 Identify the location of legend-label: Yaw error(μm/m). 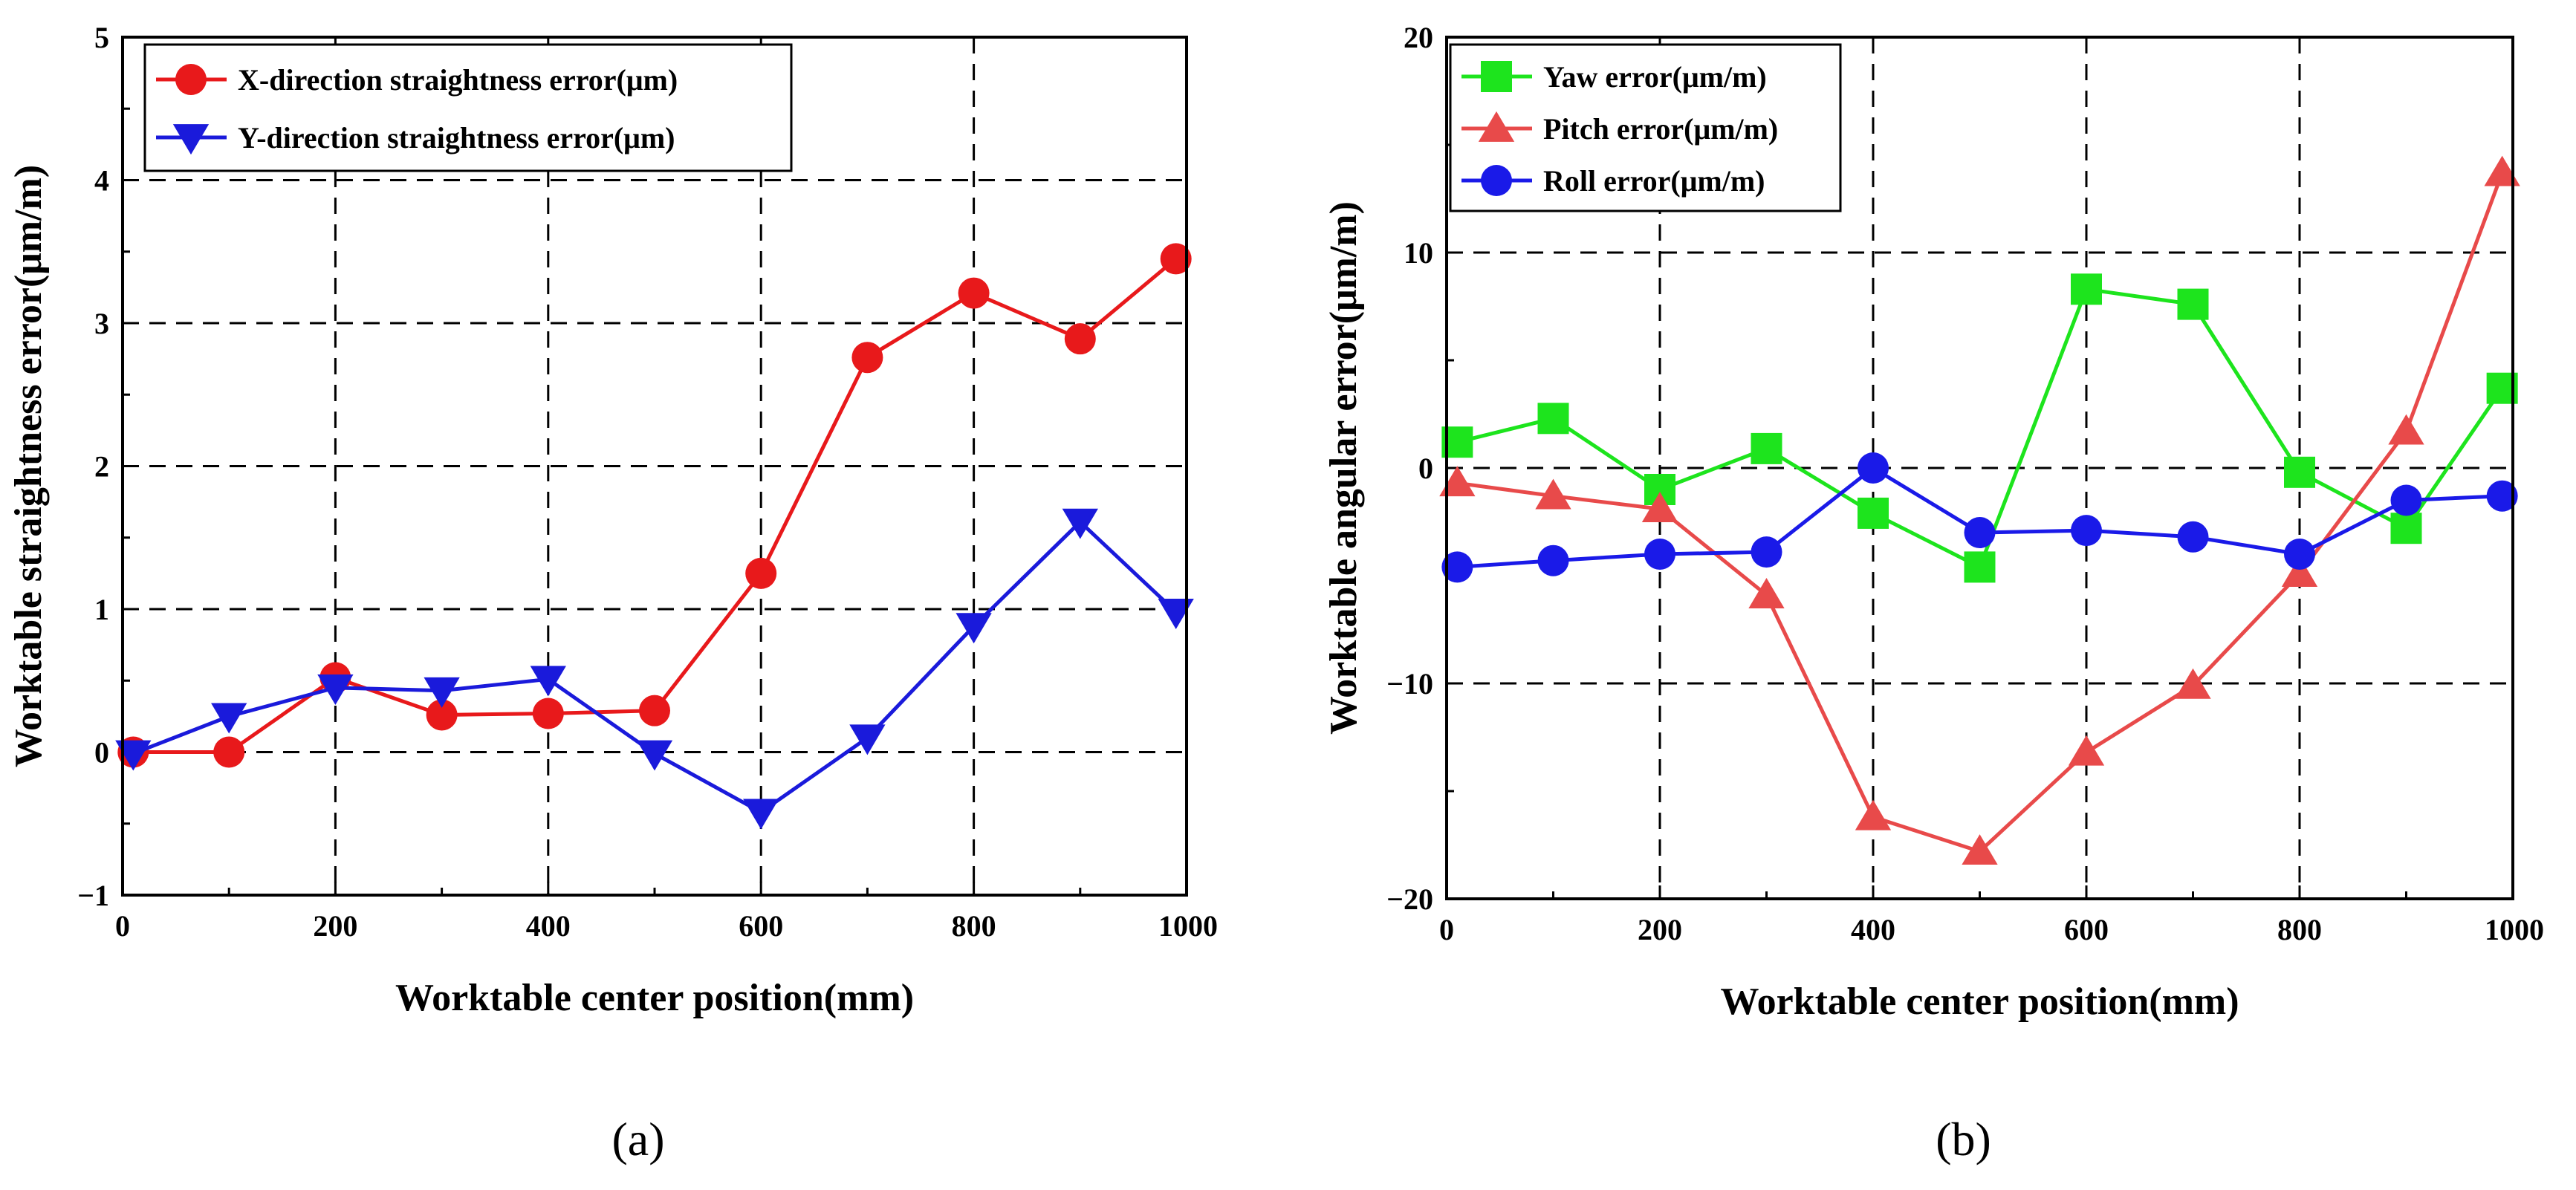
(1655, 77).